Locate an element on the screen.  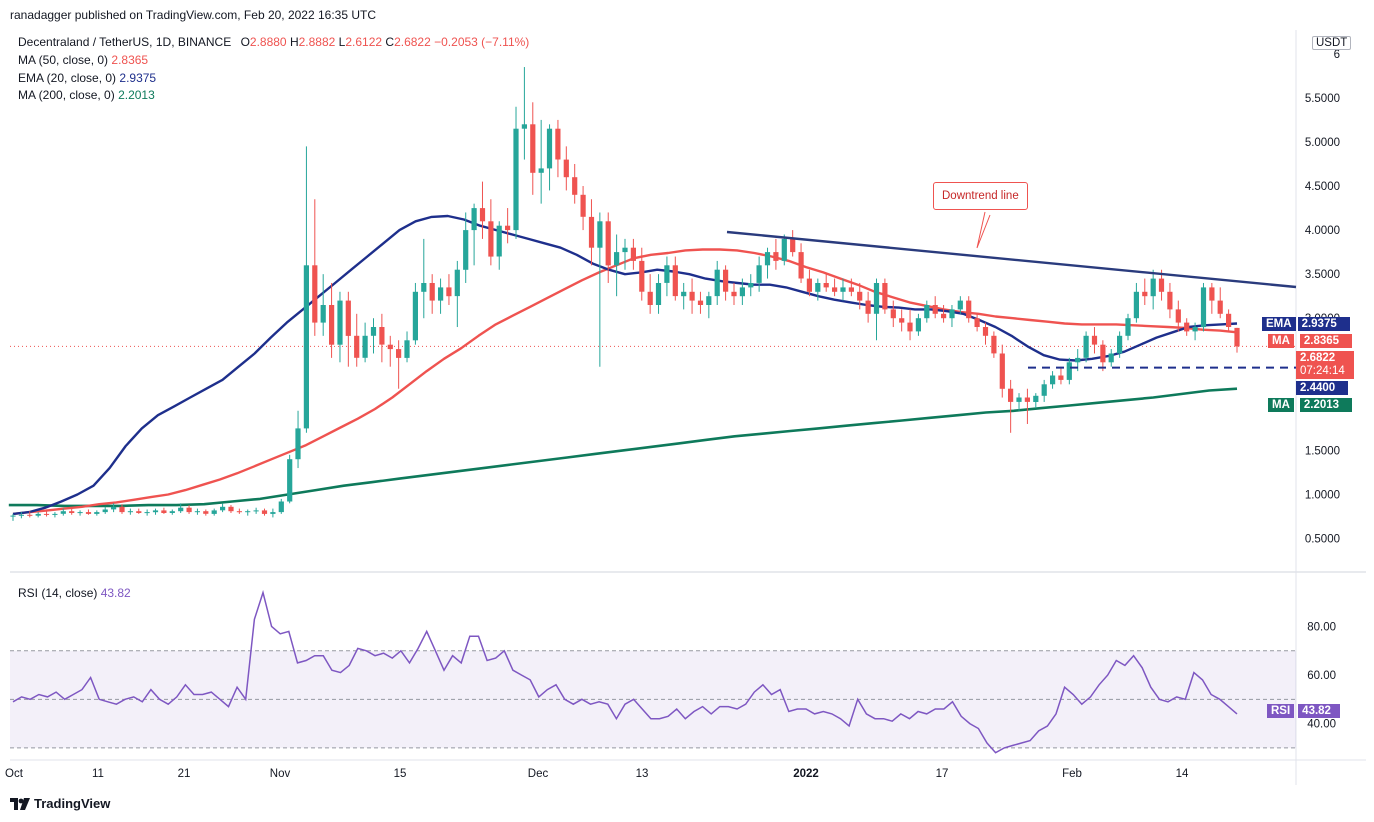
price-tick-label: 0.5000 is located at coordinates (1322, 540).